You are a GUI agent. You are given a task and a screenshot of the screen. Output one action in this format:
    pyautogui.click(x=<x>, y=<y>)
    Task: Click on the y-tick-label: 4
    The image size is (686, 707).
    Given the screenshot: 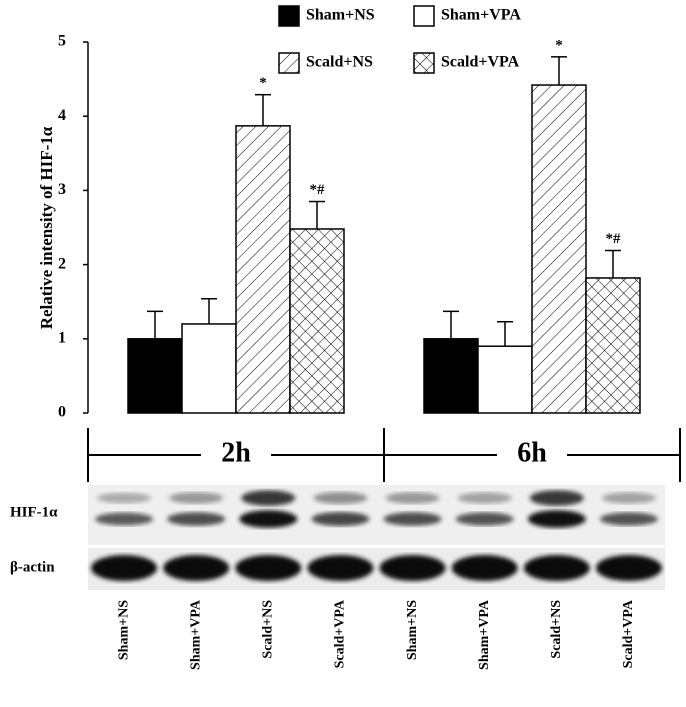 What is the action you would take?
    pyautogui.click(x=62, y=115)
    